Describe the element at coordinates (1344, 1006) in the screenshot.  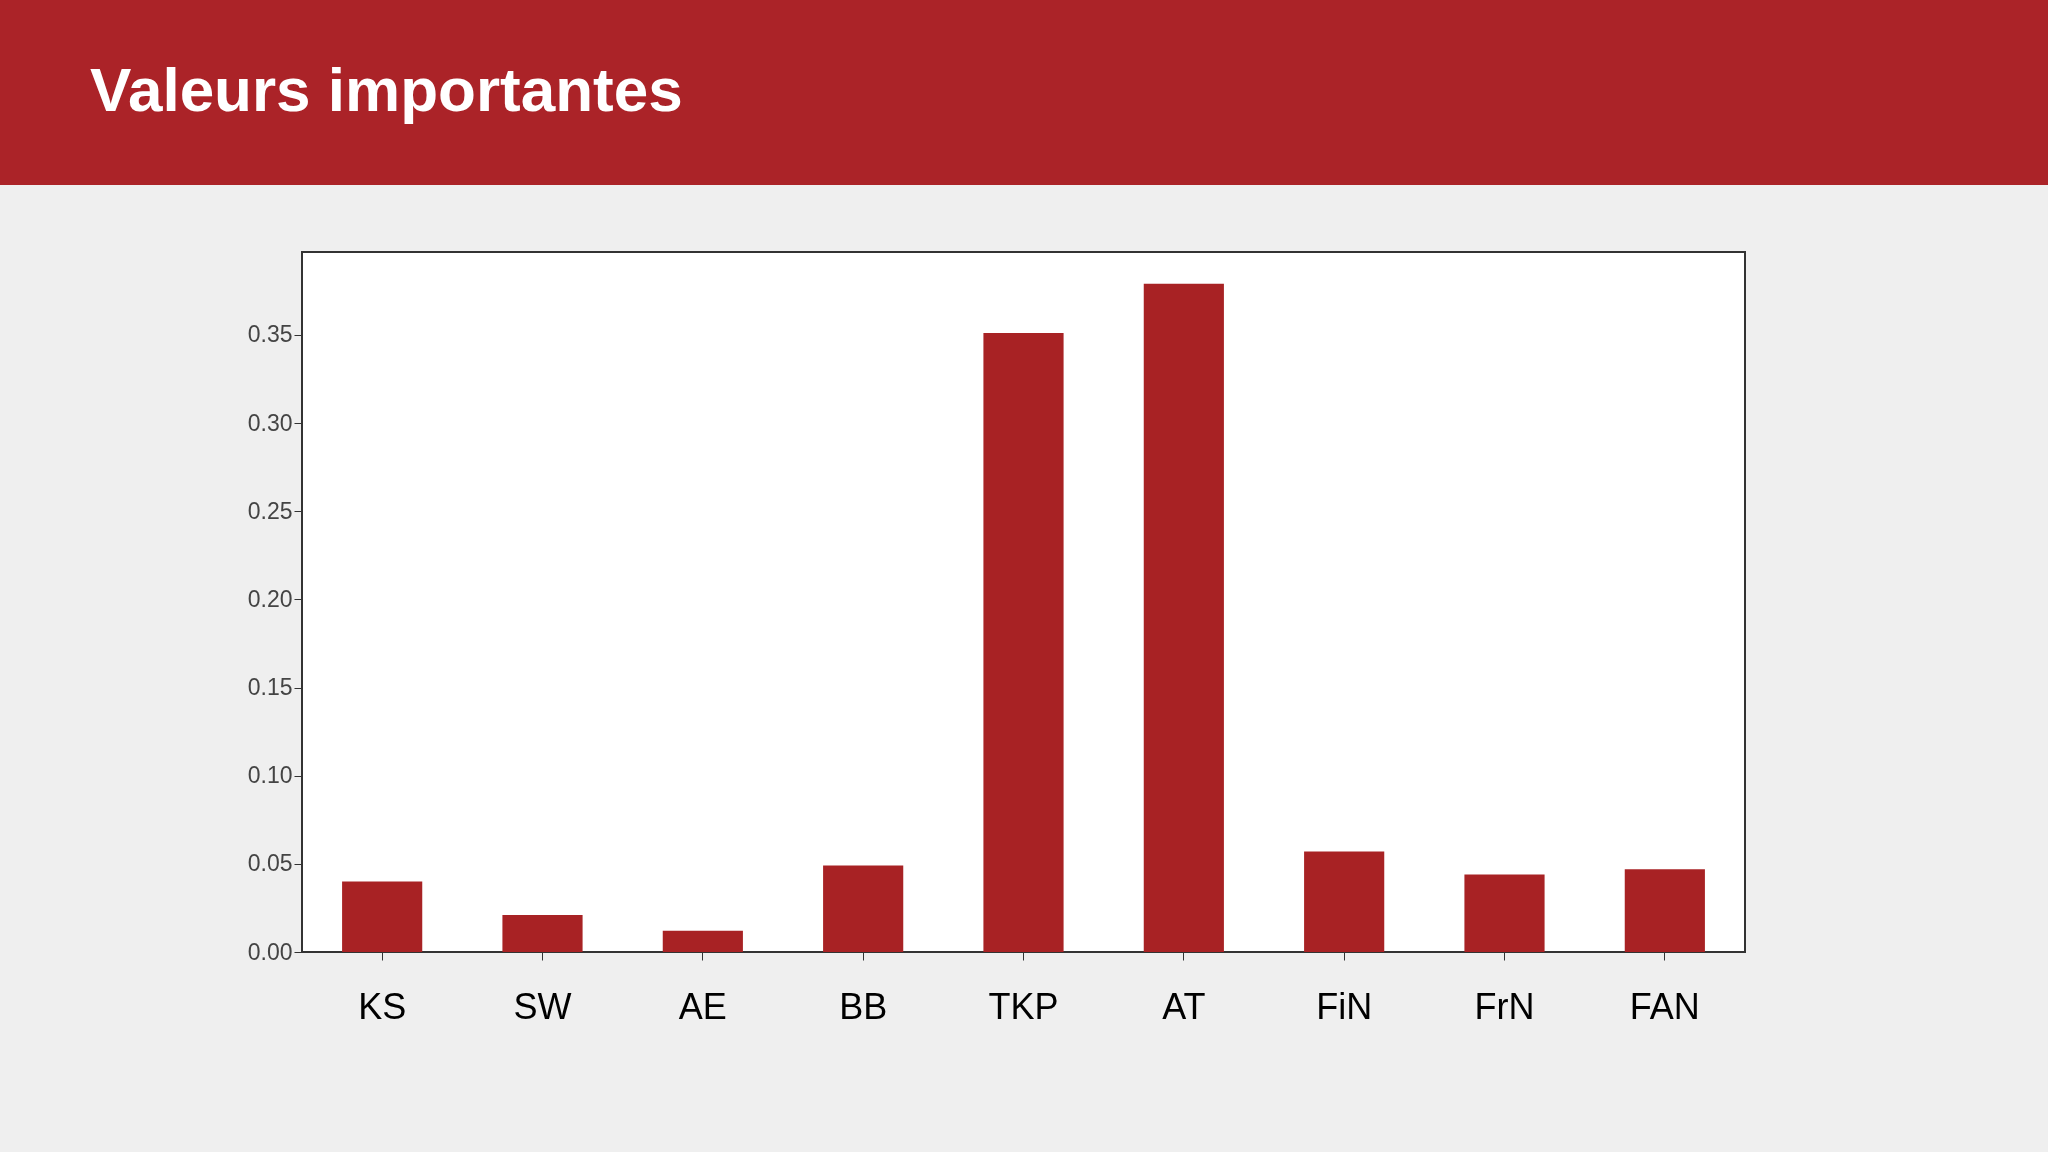
I see `x-tick-label: FiN` at that location.